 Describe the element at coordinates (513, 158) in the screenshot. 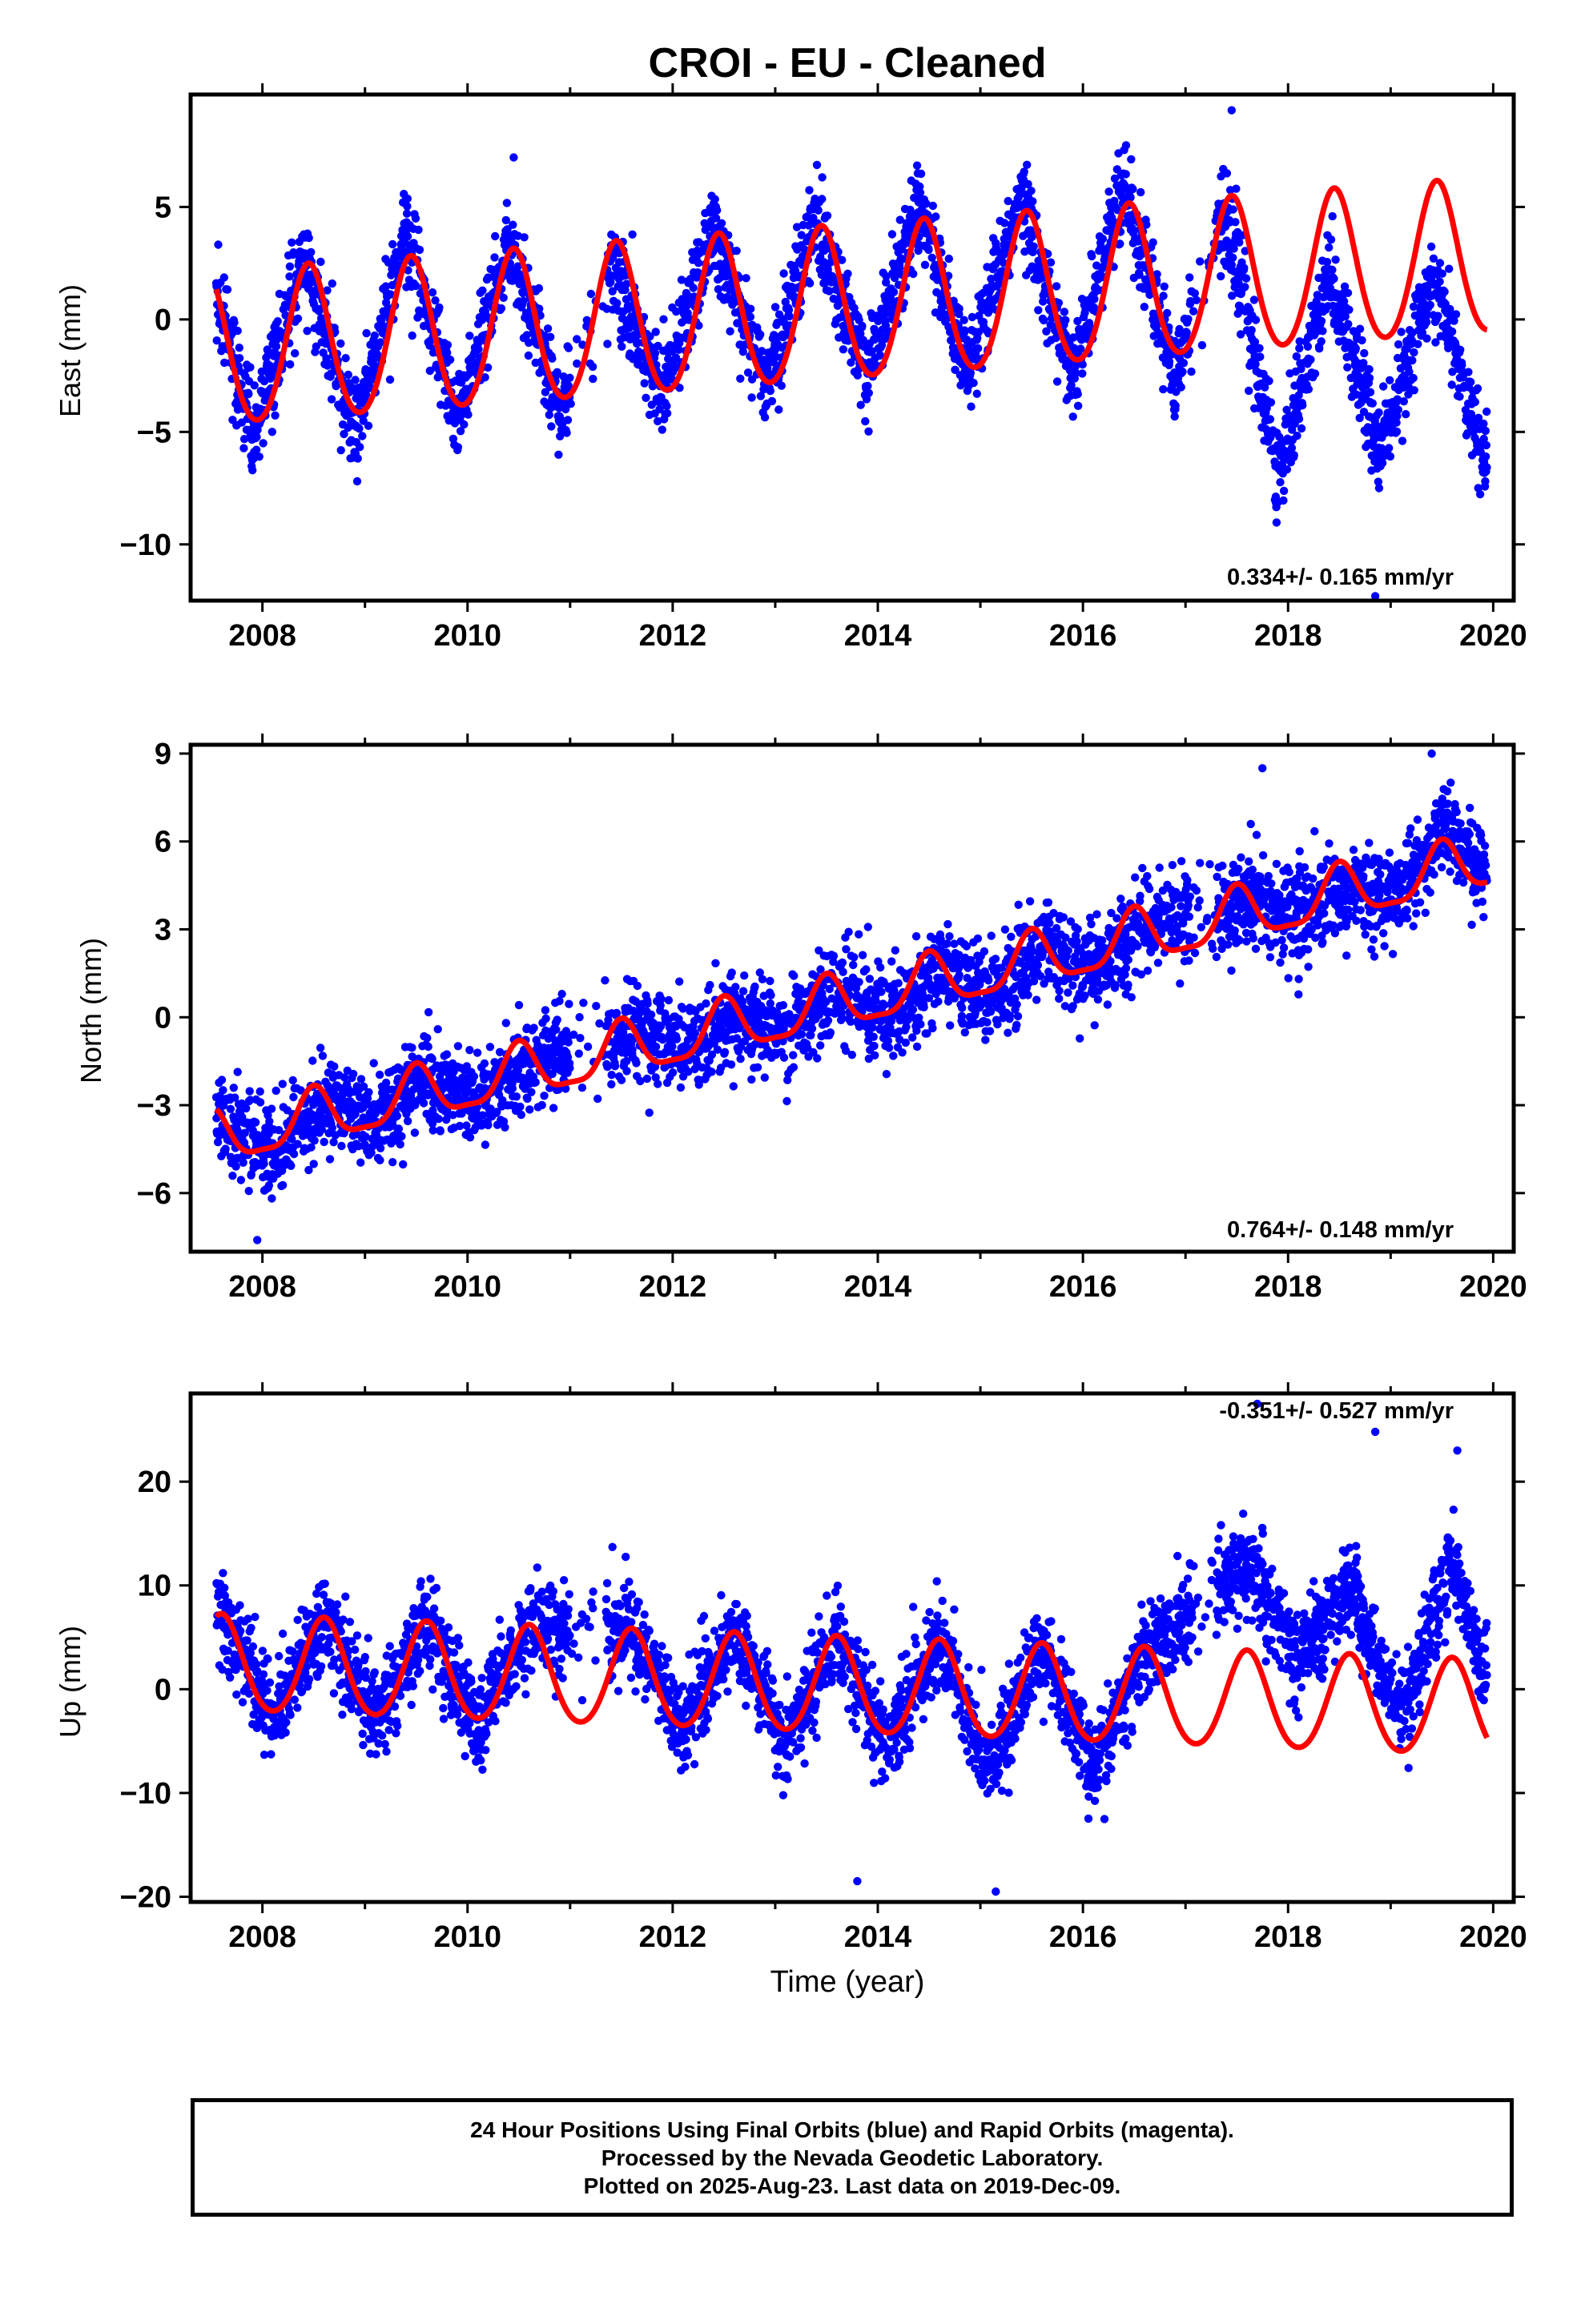

I see `east-outlier-point` at that location.